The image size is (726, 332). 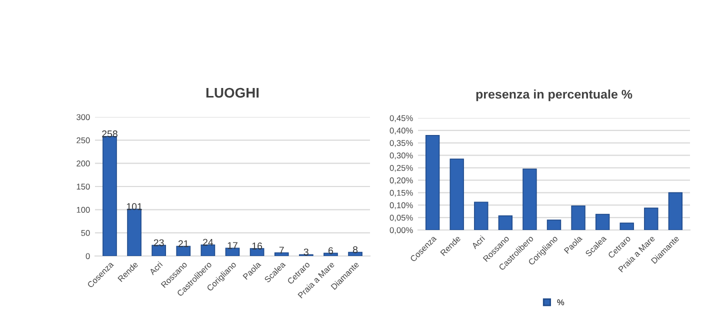 What do you see at coordinates (401, 206) in the screenshot?
I see `y-tick-label: 0,10%` at bounding box center [401, 206].